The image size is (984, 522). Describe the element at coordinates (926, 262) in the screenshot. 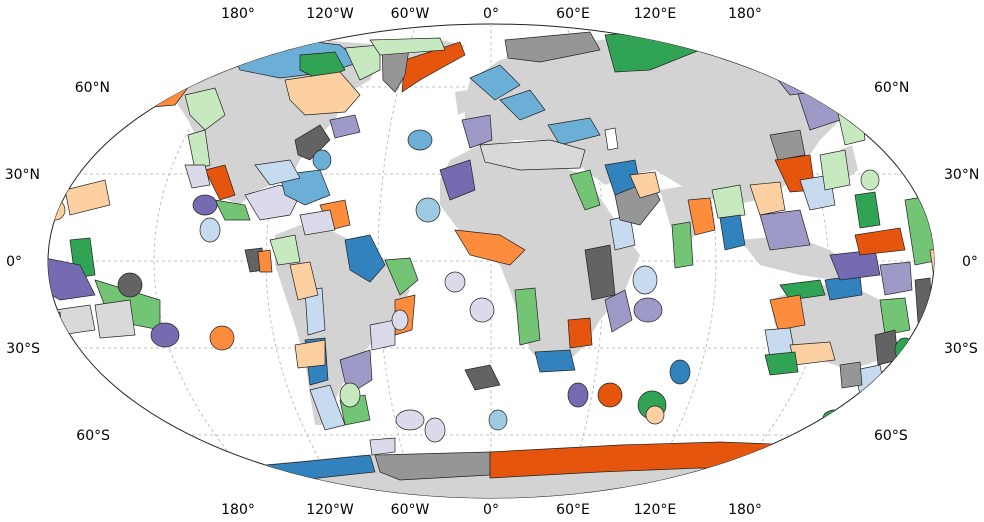

I see `right-latitude-labels: 60°N 30°N 0° 30°S 60°S` at that location.